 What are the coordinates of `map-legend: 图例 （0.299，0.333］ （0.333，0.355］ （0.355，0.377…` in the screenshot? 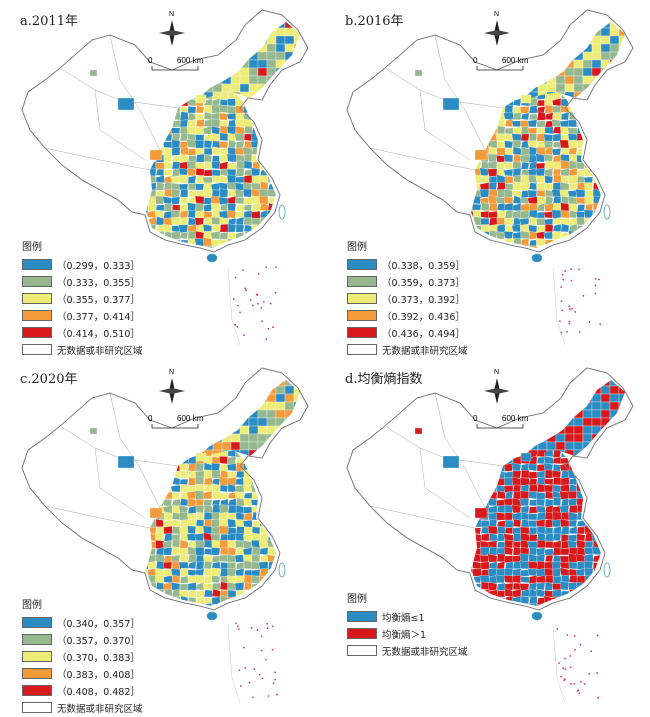 It's located at (82, 298).